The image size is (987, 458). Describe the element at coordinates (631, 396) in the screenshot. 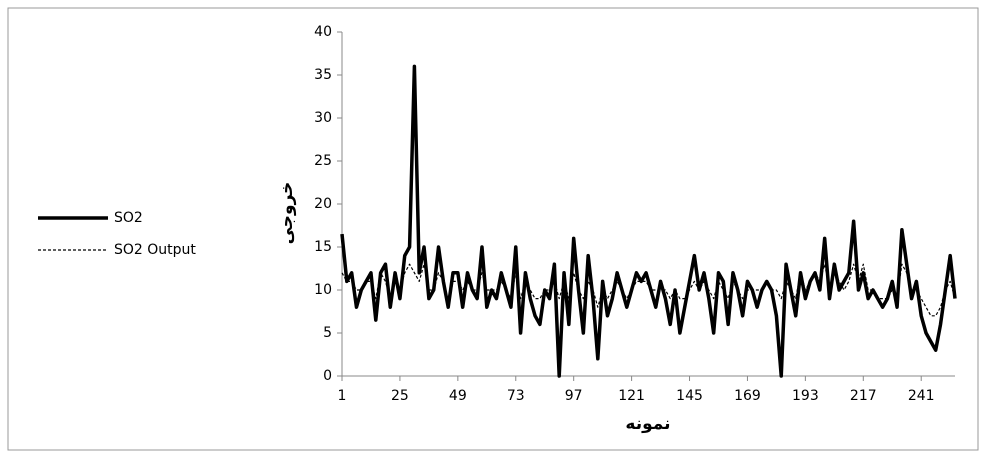

I see `x-tick-label: 121` at that location.